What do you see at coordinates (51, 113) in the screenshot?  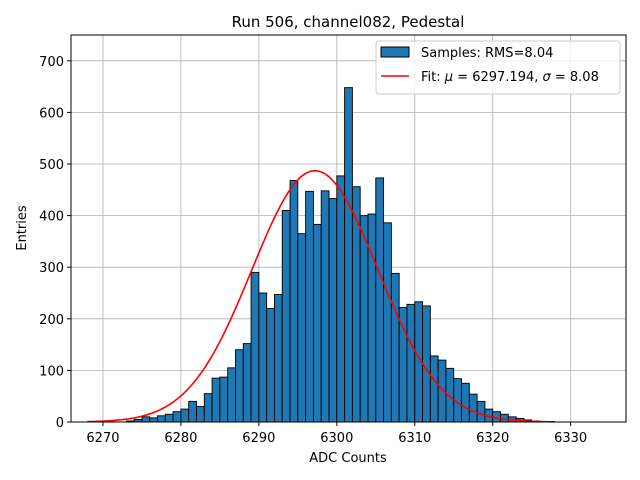 I see `y-tick-label: 600` at bounding box center [51, 113].